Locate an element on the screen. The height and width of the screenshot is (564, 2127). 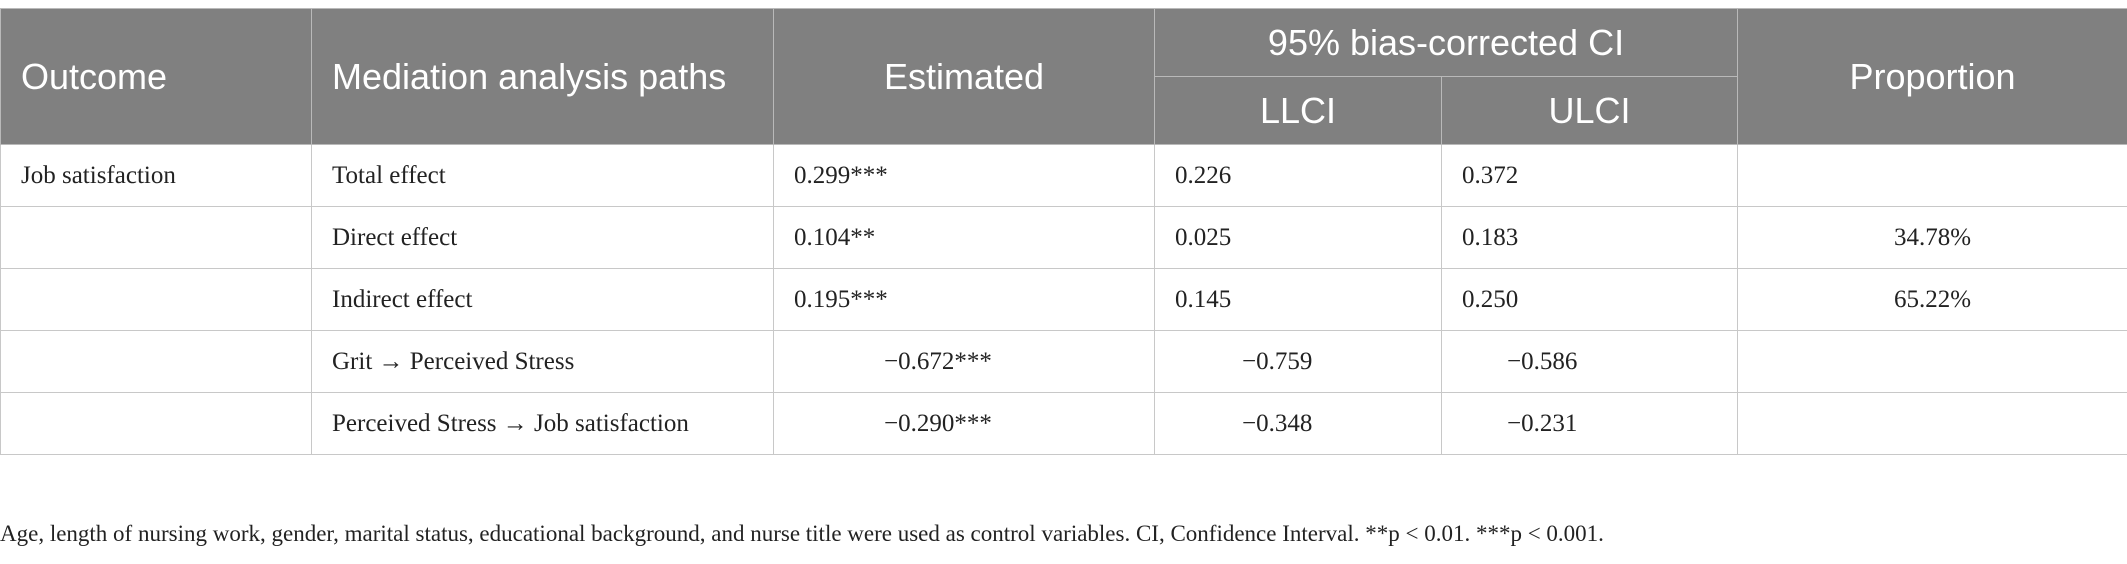
table-row: Direct effect 0.104** 0.025 0.183 34.78% is located at coordinates (1063, 237).